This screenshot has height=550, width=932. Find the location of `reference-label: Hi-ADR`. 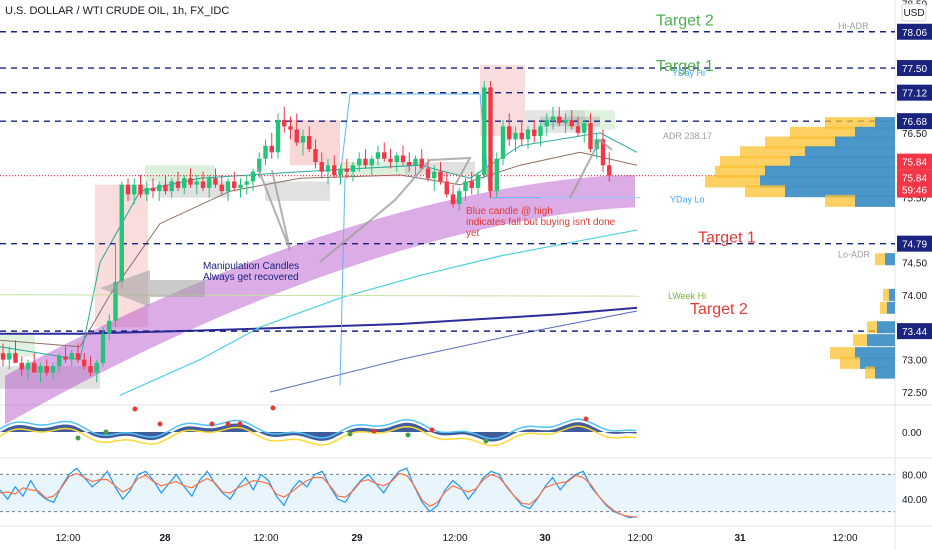

reference-label: Hi-ADR is located at coordinates (853, 26).